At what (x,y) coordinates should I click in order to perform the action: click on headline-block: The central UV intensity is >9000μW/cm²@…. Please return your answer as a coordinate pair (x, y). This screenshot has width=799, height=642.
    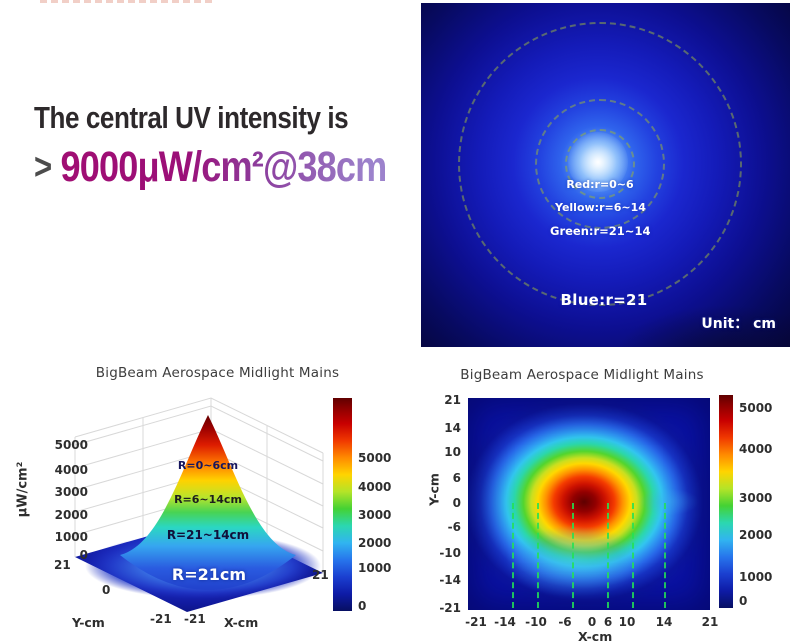
    Looking at the image, I should click on (210, 146).